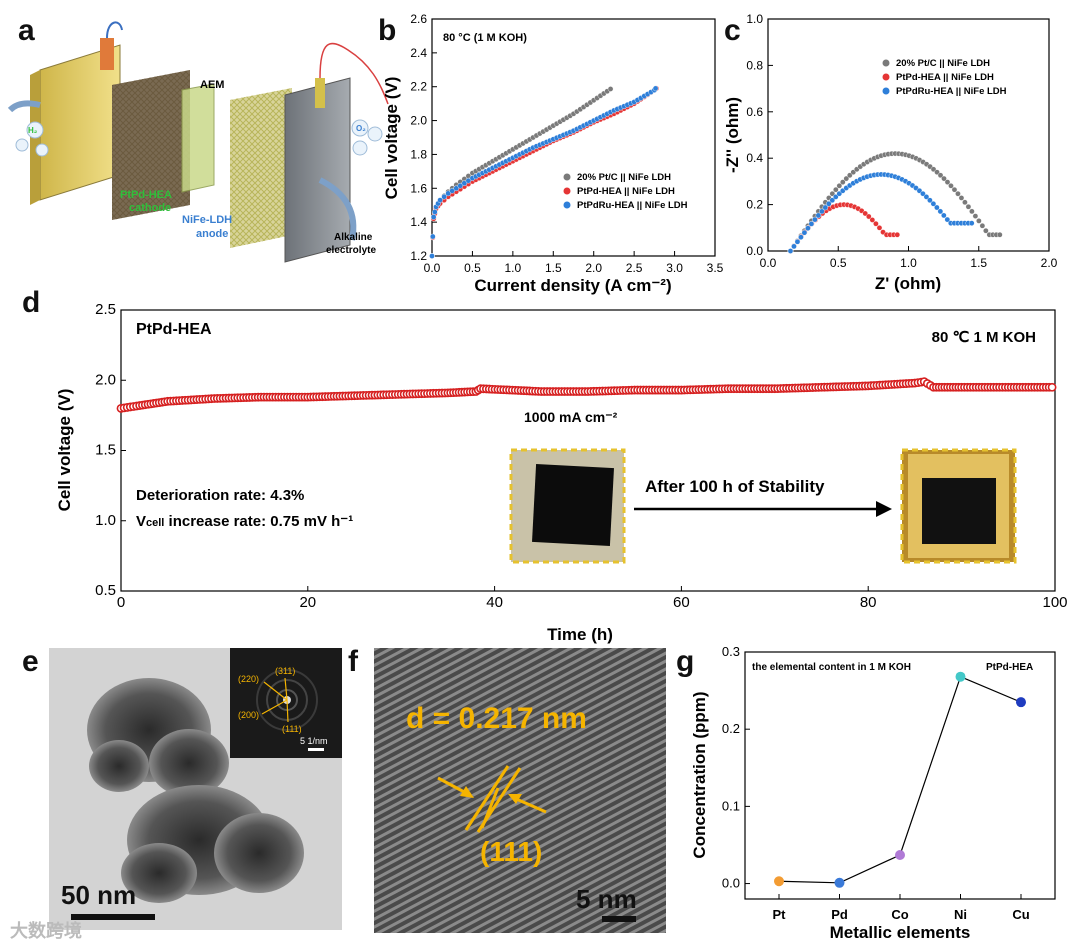 The image size is (1080, 949). Describe the element at coordinates (292, 729) in the screenshot. I see `saed-ring-111: (111)` at that location.